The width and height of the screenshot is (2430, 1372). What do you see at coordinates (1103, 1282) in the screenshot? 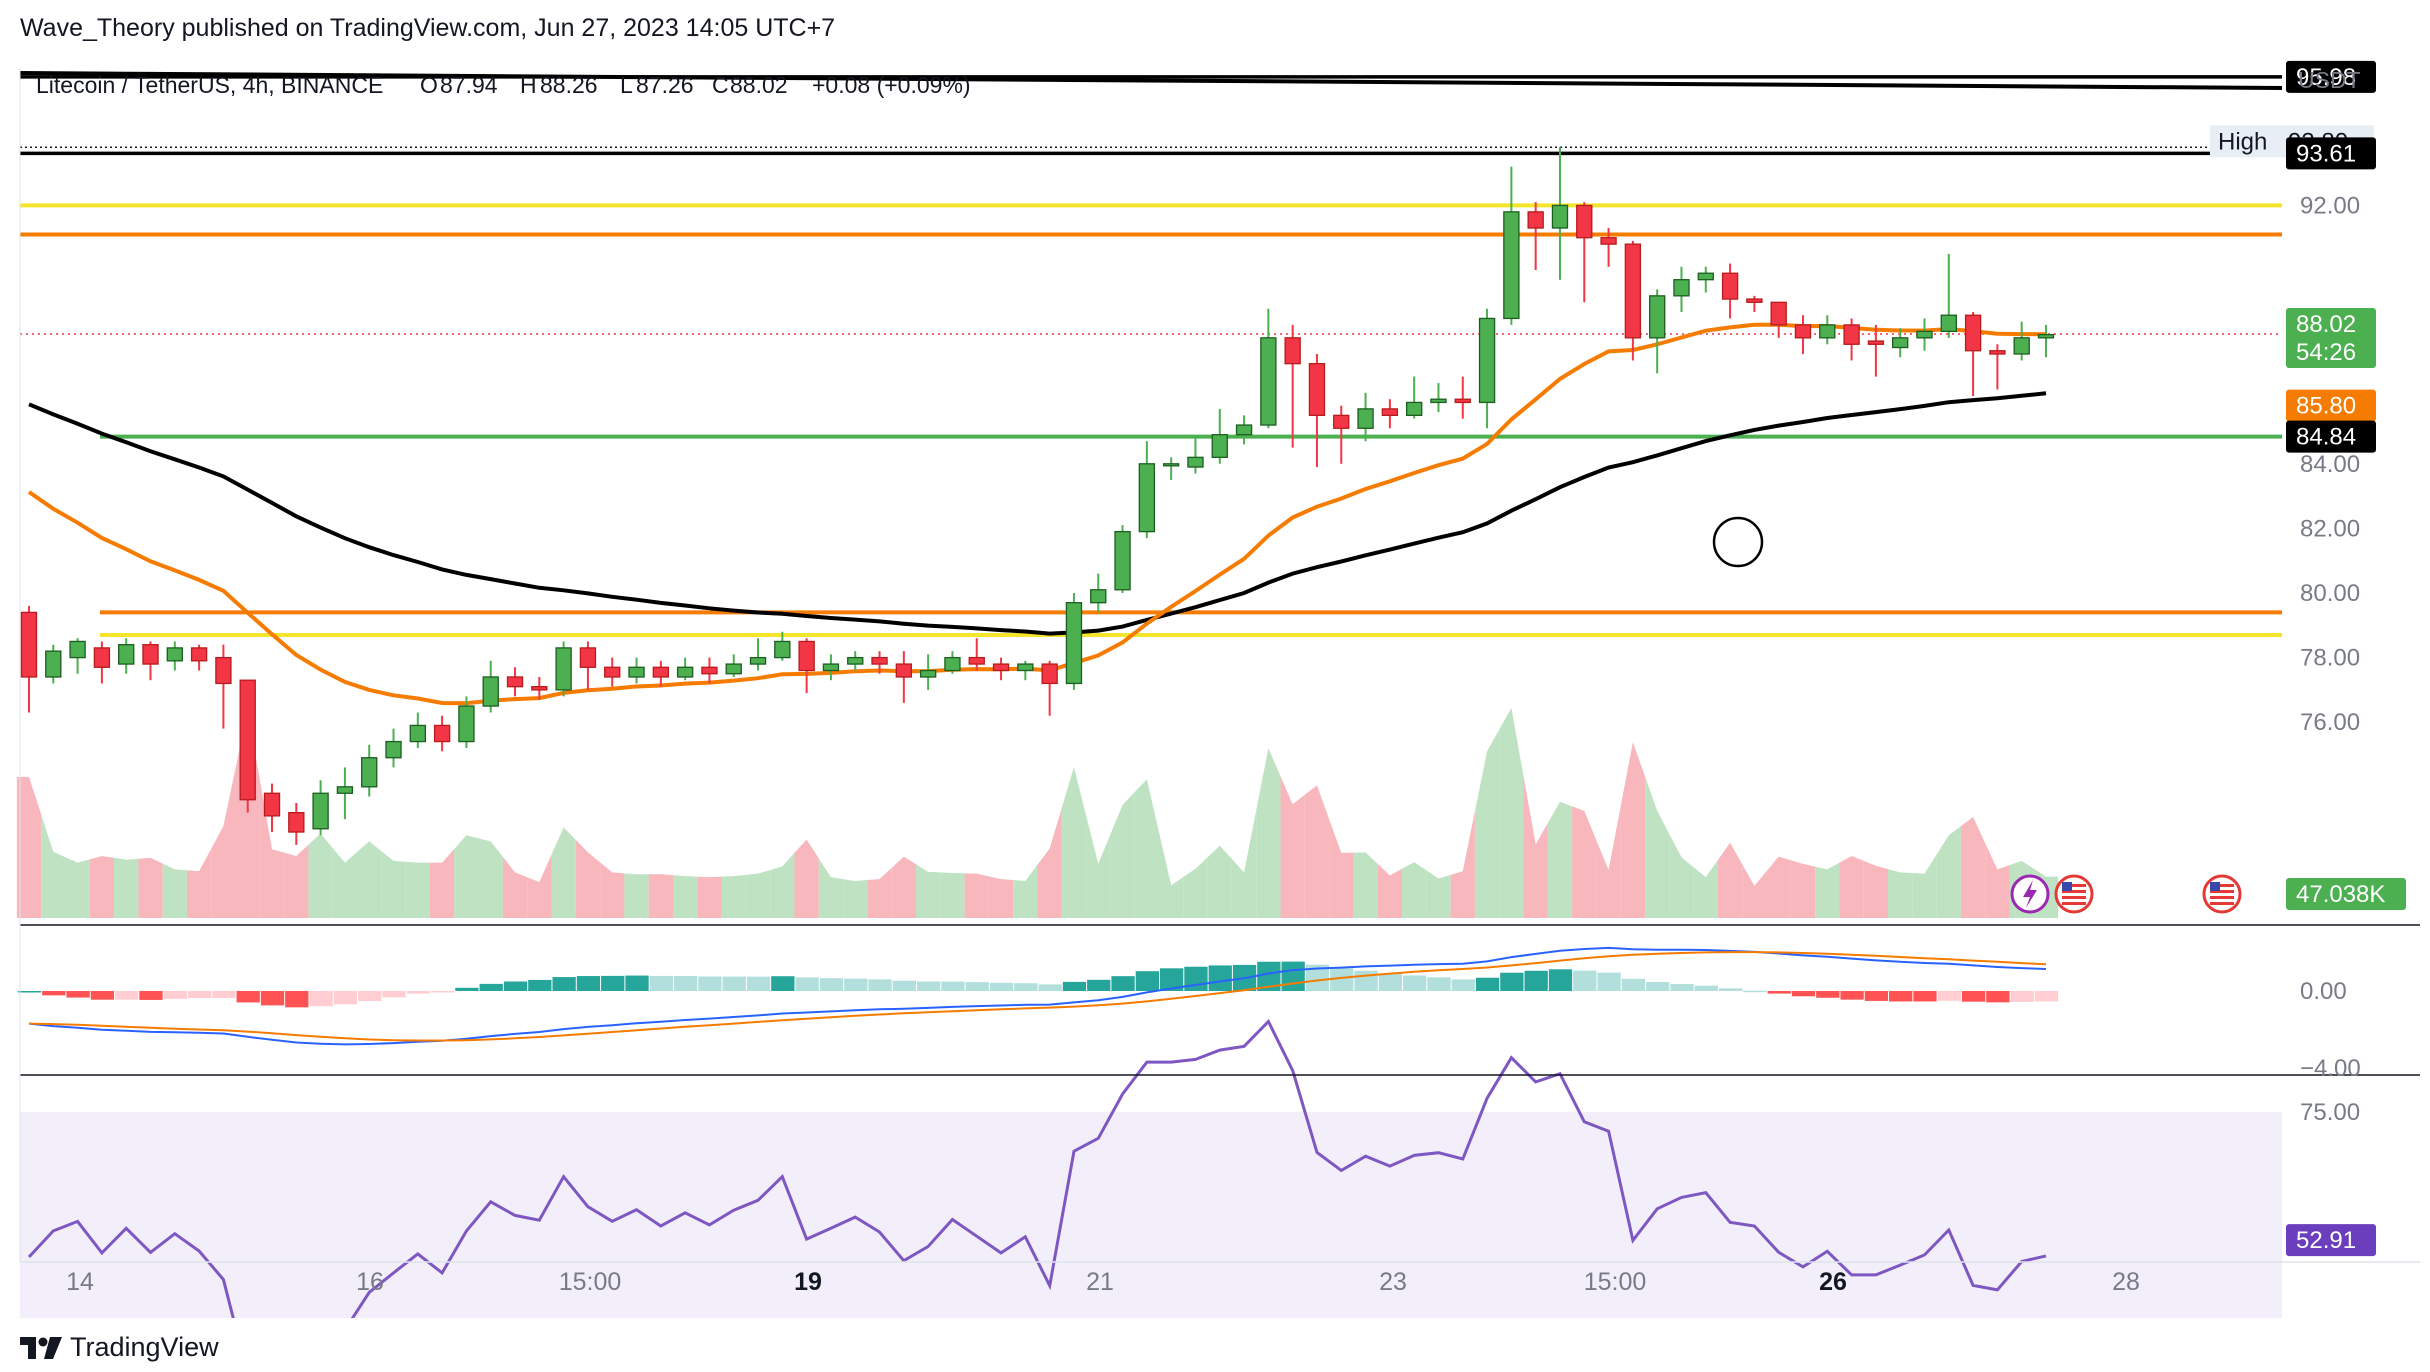
I see `time-axis: 14 16 15:00 19 21 23 15:00 26 28` at bounding box center [1103, 1282].